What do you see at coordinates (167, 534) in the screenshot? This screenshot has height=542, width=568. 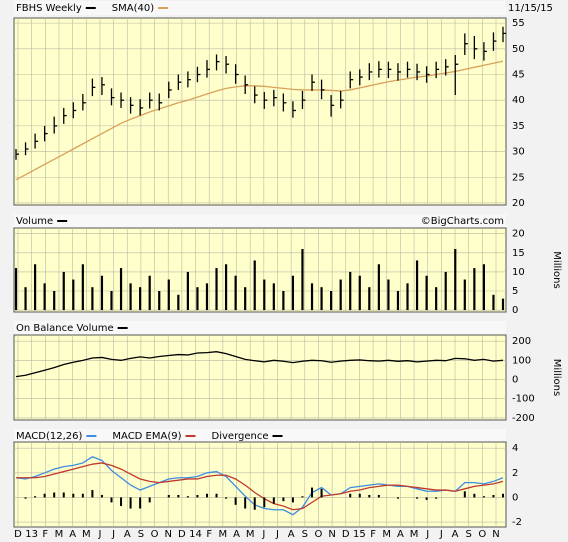 I see `x-tick-label: N` at bounding box center [167, 534].